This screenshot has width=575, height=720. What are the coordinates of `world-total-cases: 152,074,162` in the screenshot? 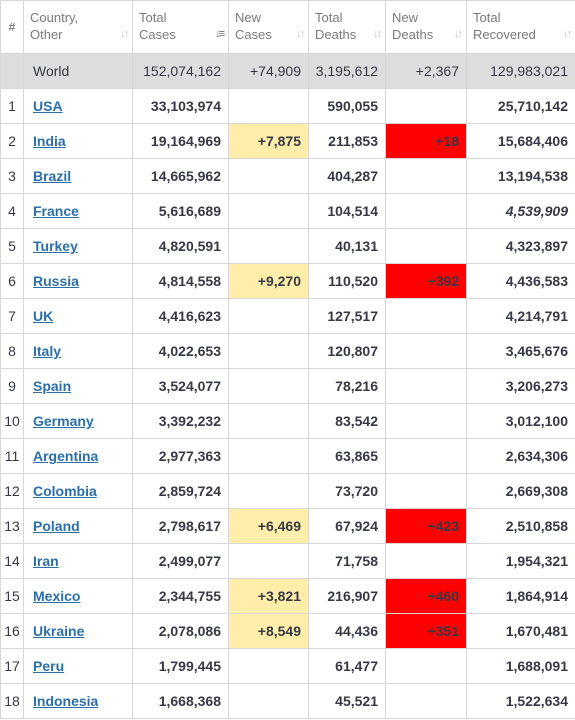 It's located at (180, 71).